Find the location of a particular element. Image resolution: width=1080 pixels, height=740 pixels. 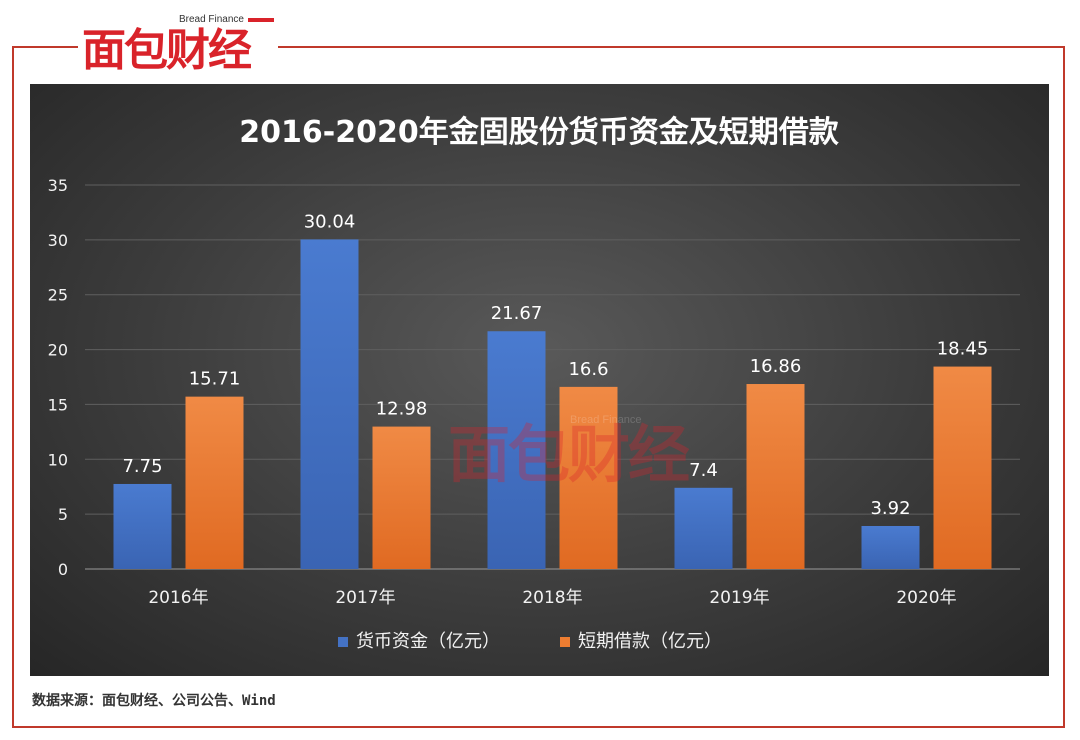

y-tick-label: 20 is located at coordinates (58, 350).